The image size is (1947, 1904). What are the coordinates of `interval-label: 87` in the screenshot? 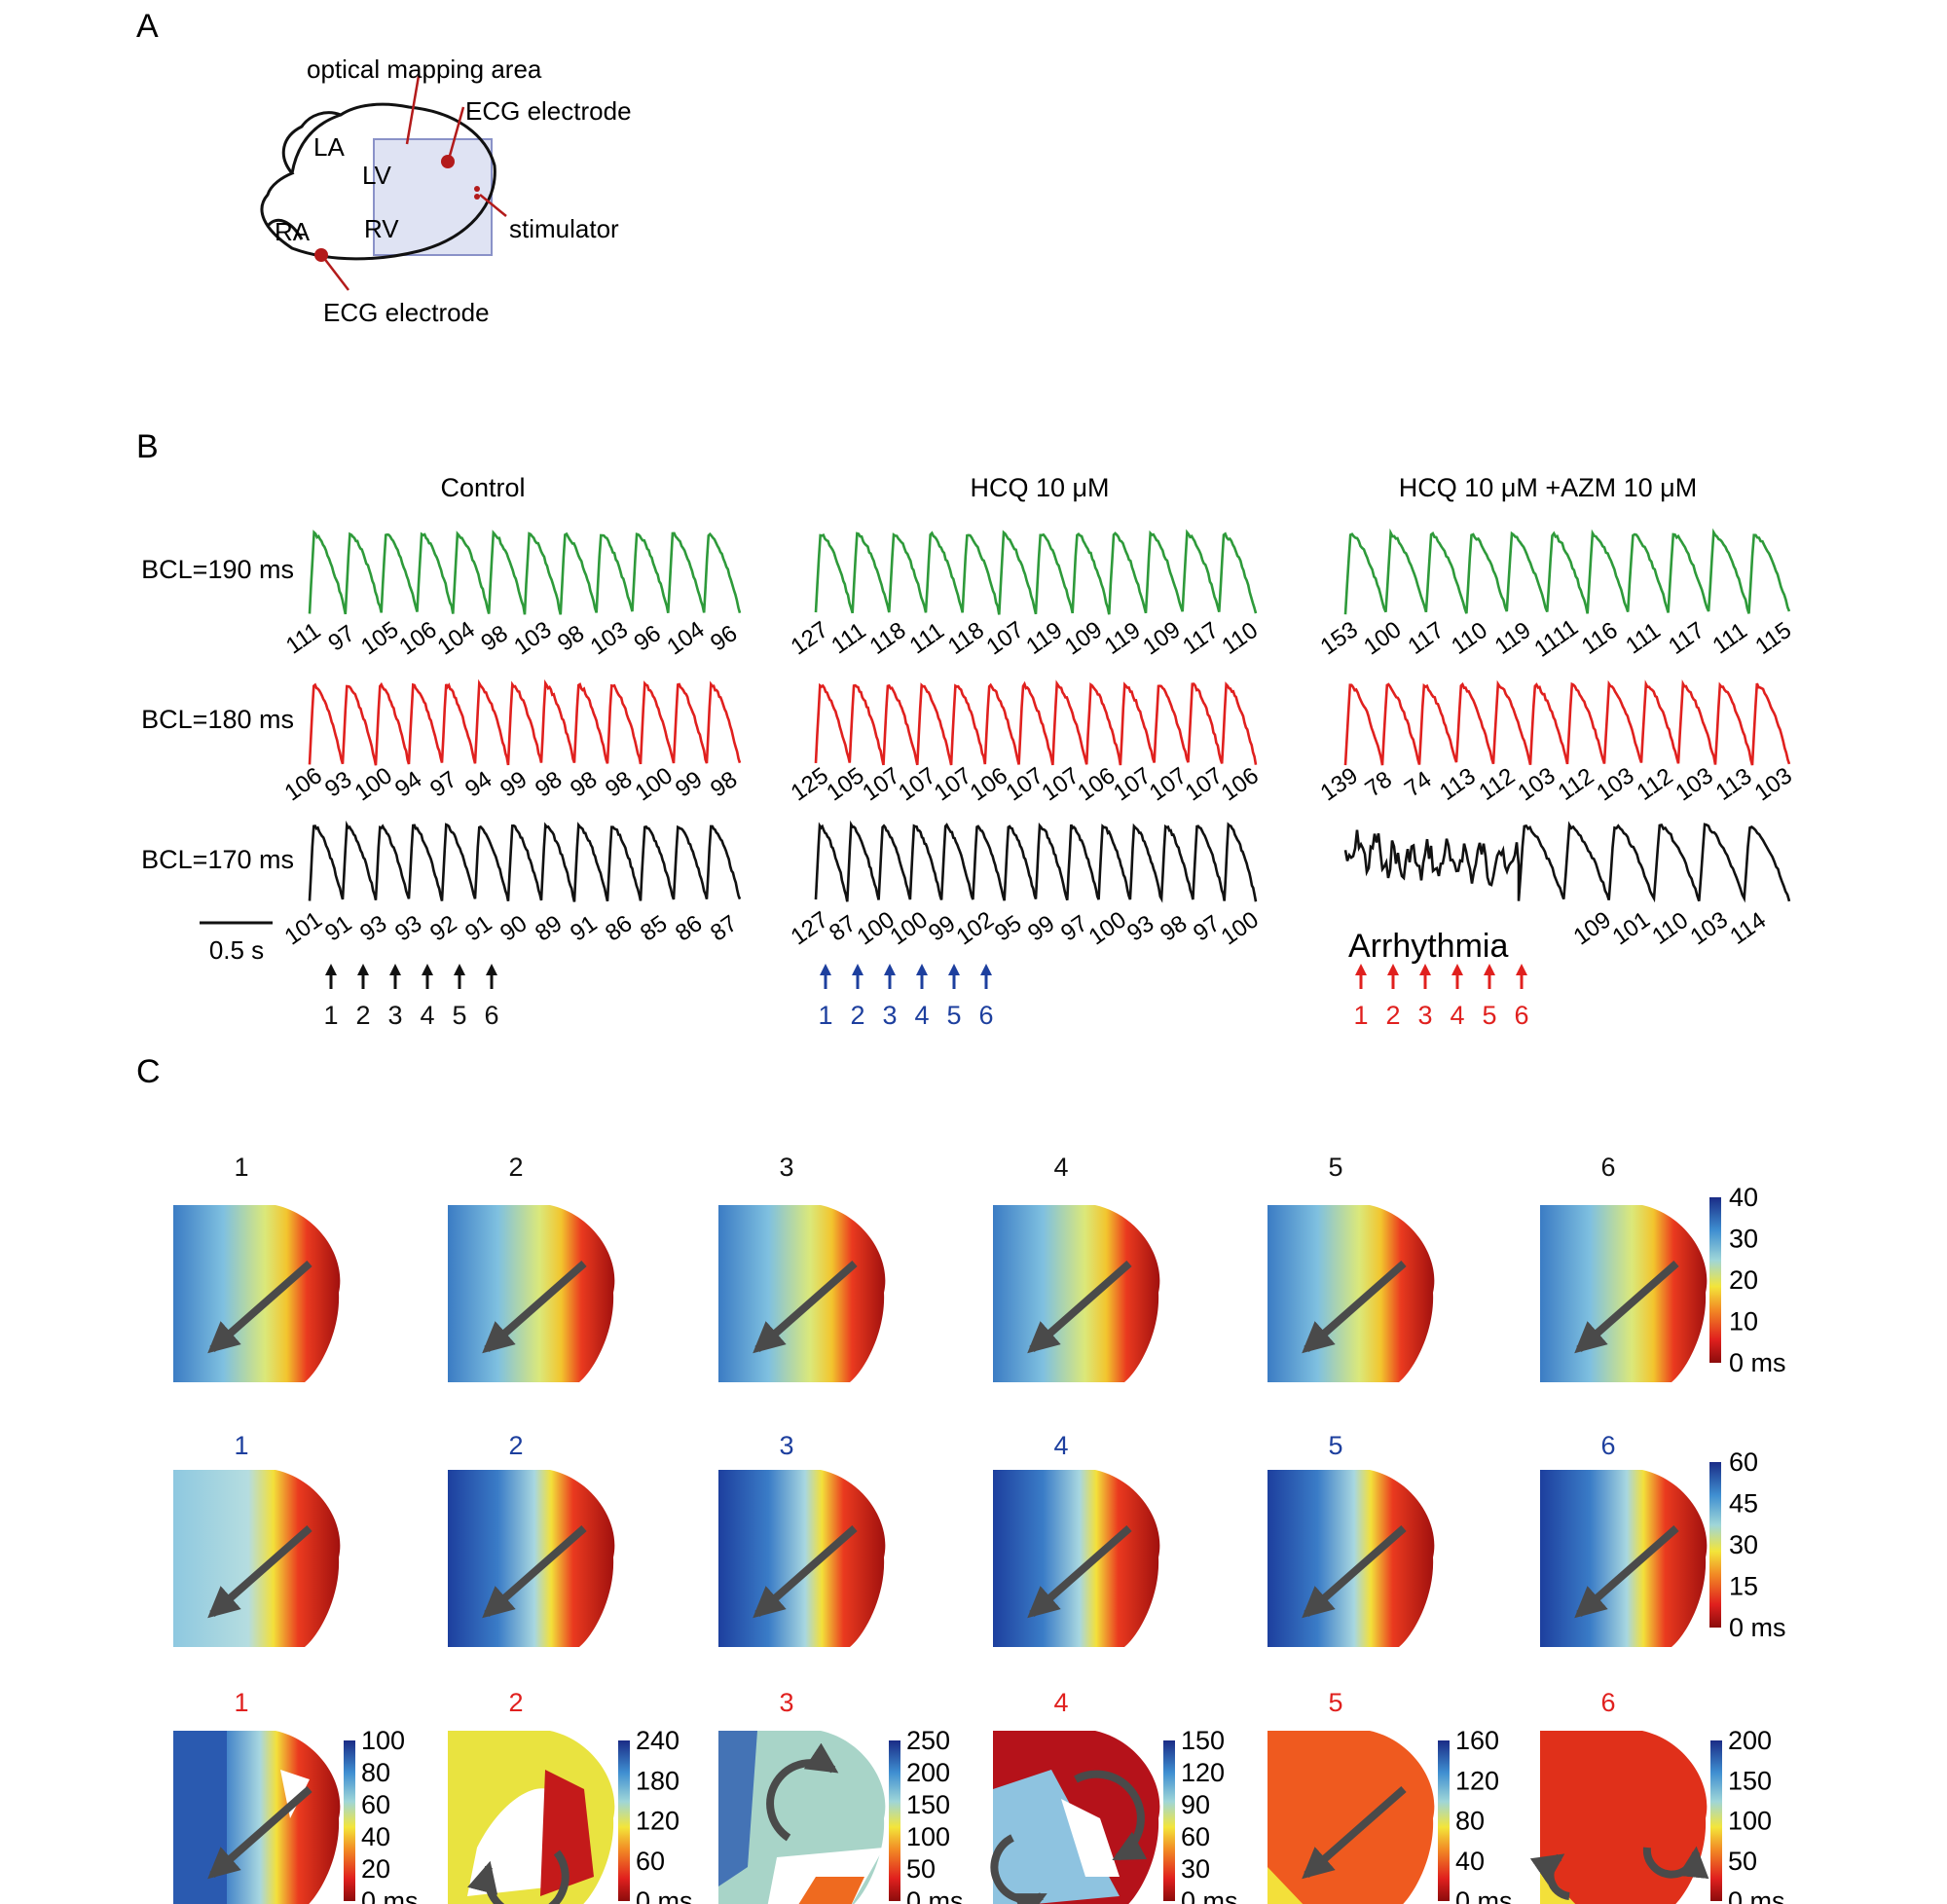 It's located at (724, 928).